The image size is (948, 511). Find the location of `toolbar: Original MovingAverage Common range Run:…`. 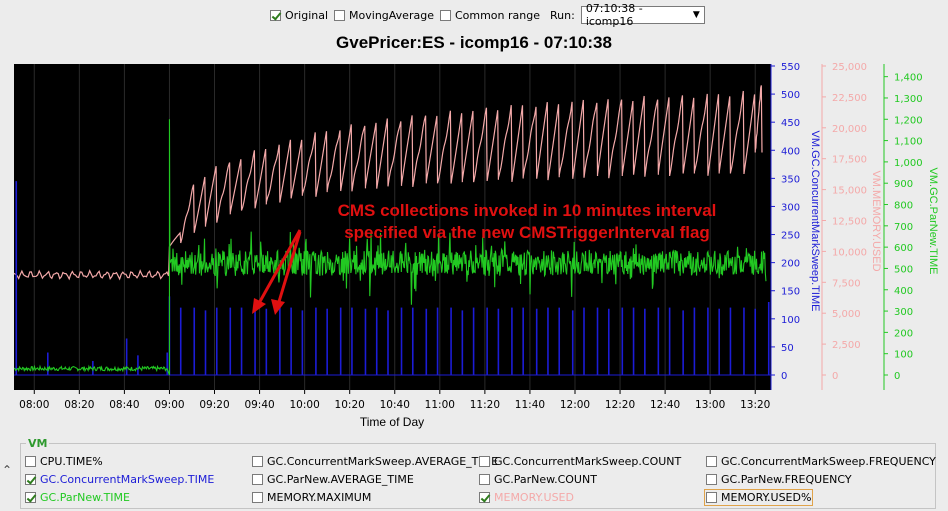

toolbar: Original MovingAverage Common range Run:… is located at coordinates (487, 15).